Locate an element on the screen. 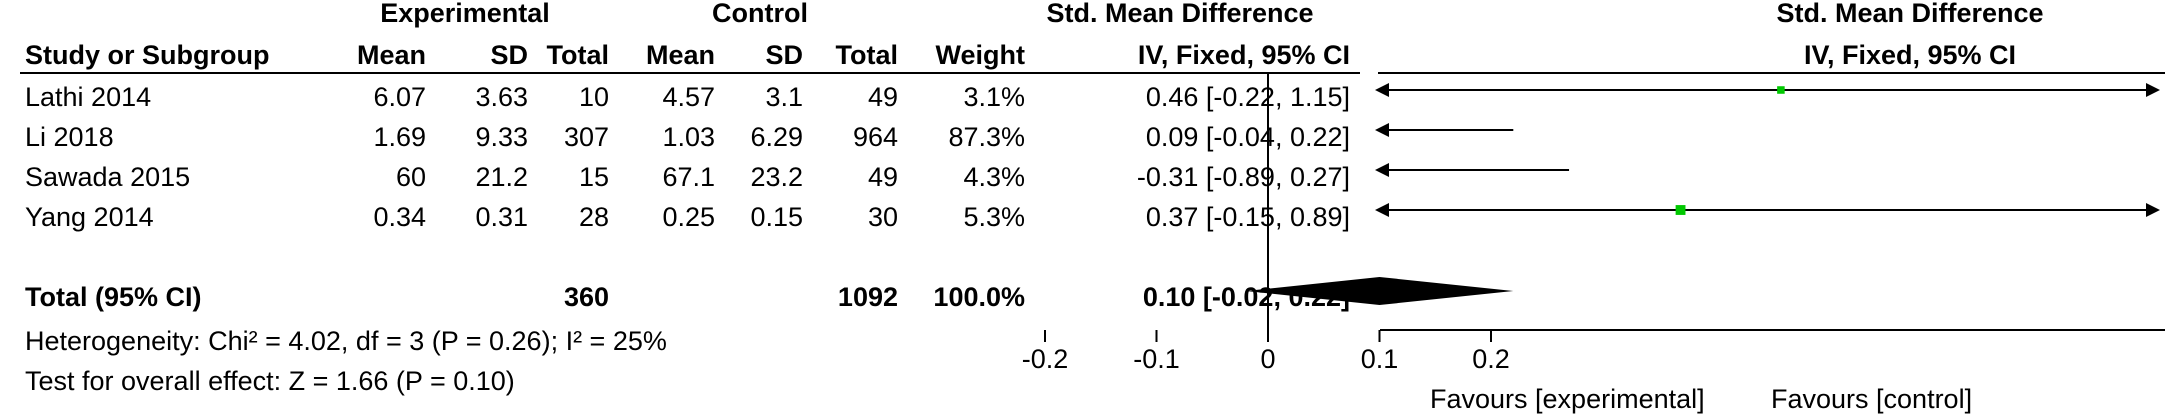  x-tick-label: -0.2 is located at coordinates (1045, 359).